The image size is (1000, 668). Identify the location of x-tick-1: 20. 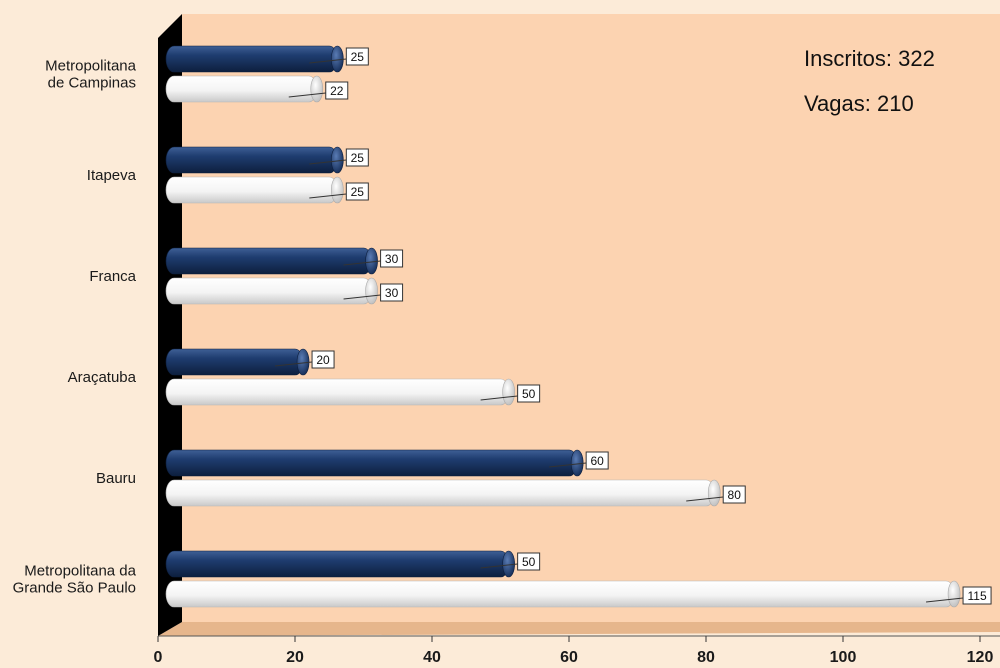
(295, 651).